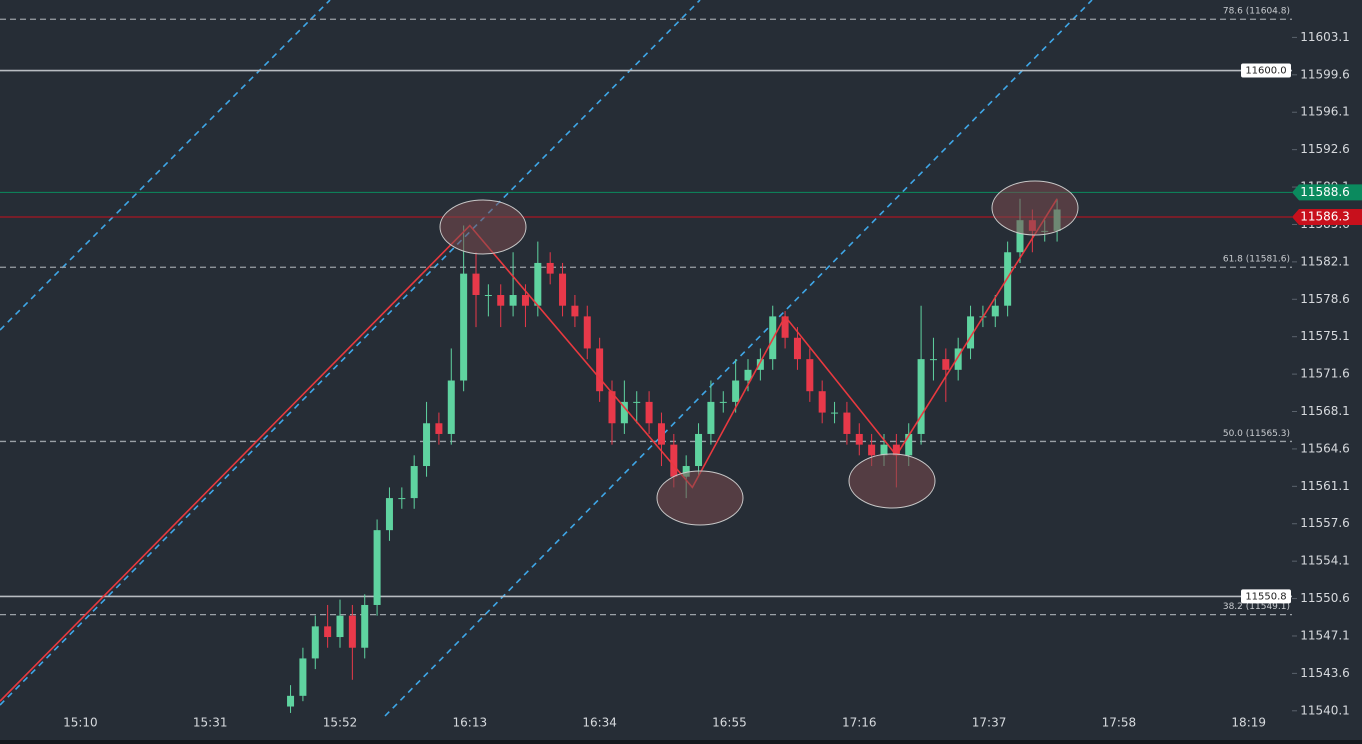  What do you see at coordinates (1325, 74) in the screenshot?
I see `y-tick-label: 11599.6` at bounding box center [1325, 74].